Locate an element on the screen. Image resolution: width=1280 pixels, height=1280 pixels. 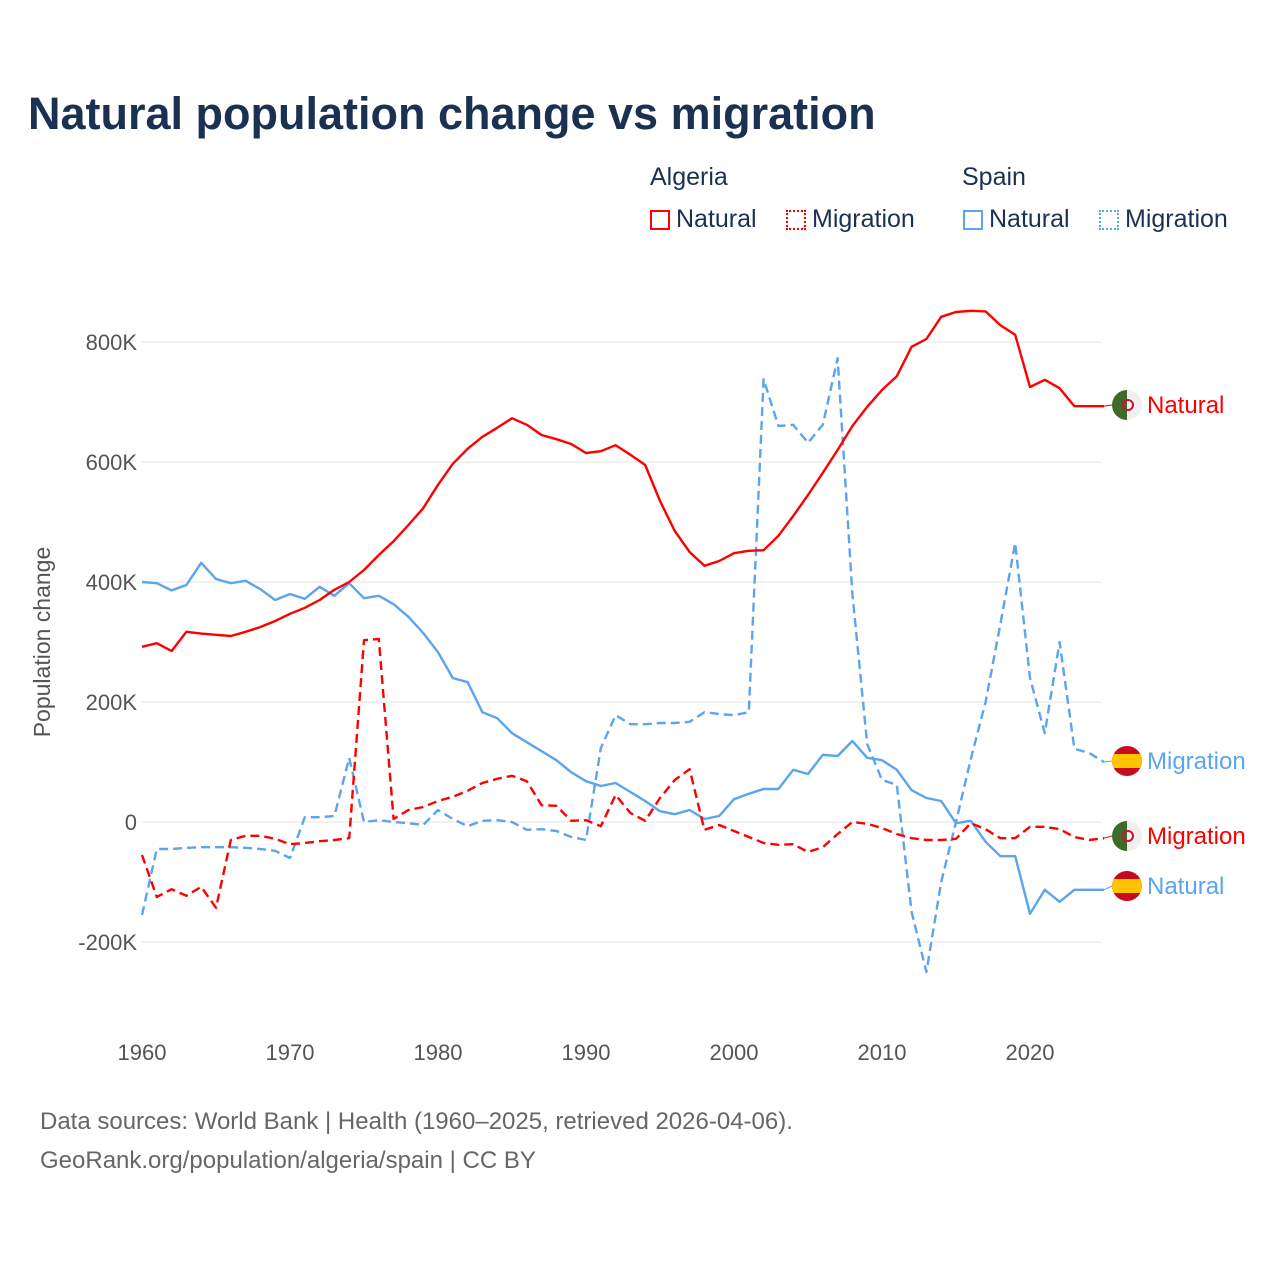
legend-group-spain: Spain is located at coordinates (994, 177).